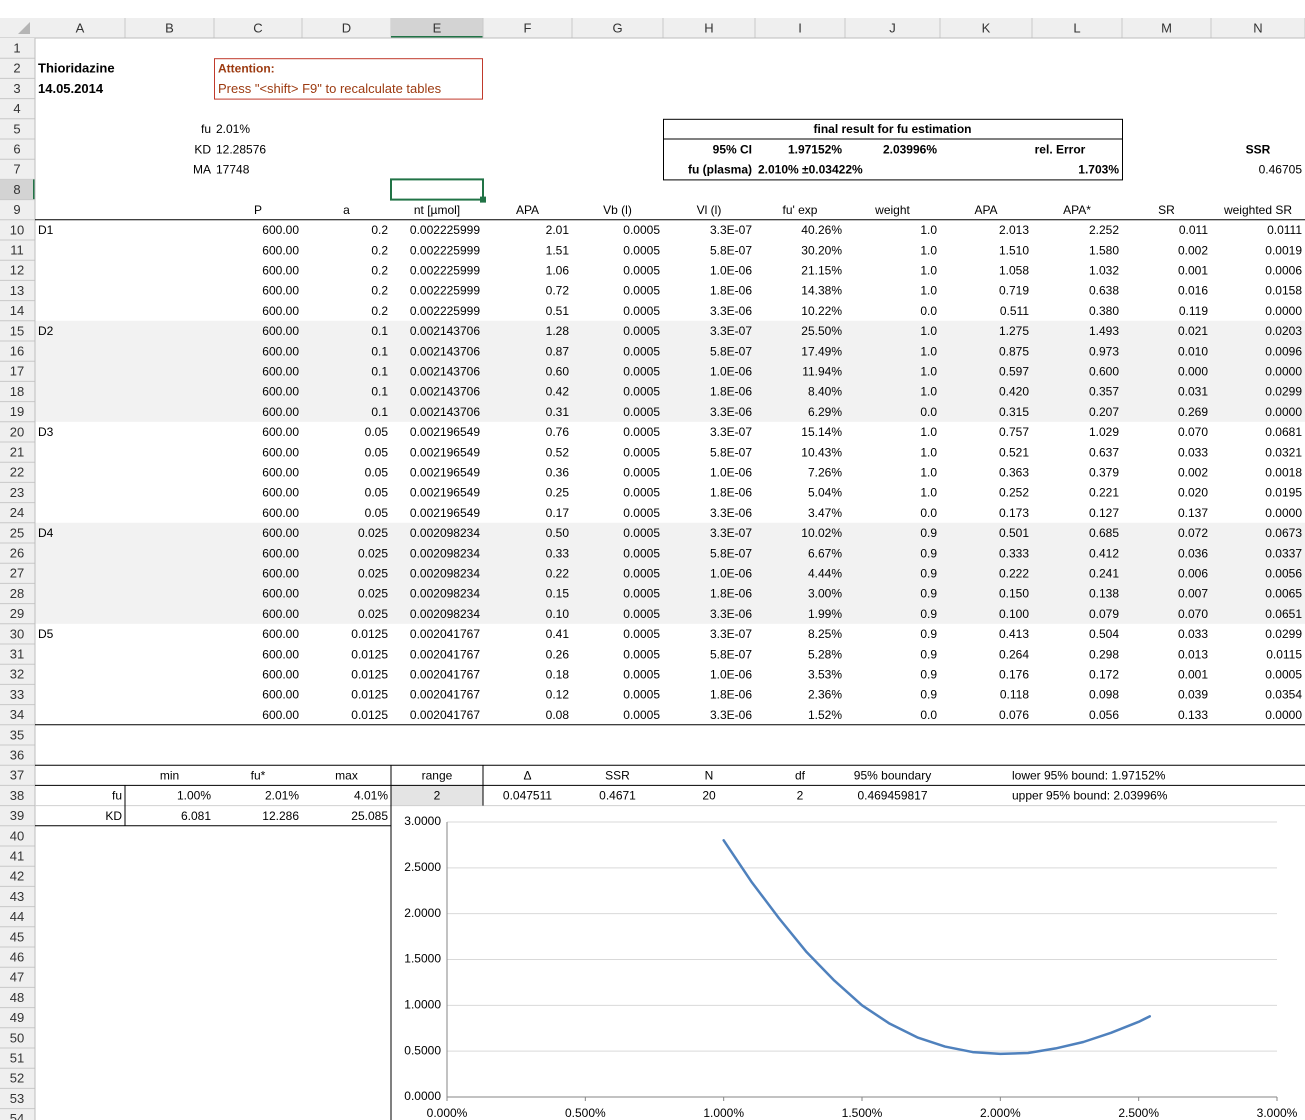 Image resolution: width=1305 pixels, height=1120 pixels. Describe the element at coordinates (17, 270) in the screenshot. I see `row-number: 12` at that location.